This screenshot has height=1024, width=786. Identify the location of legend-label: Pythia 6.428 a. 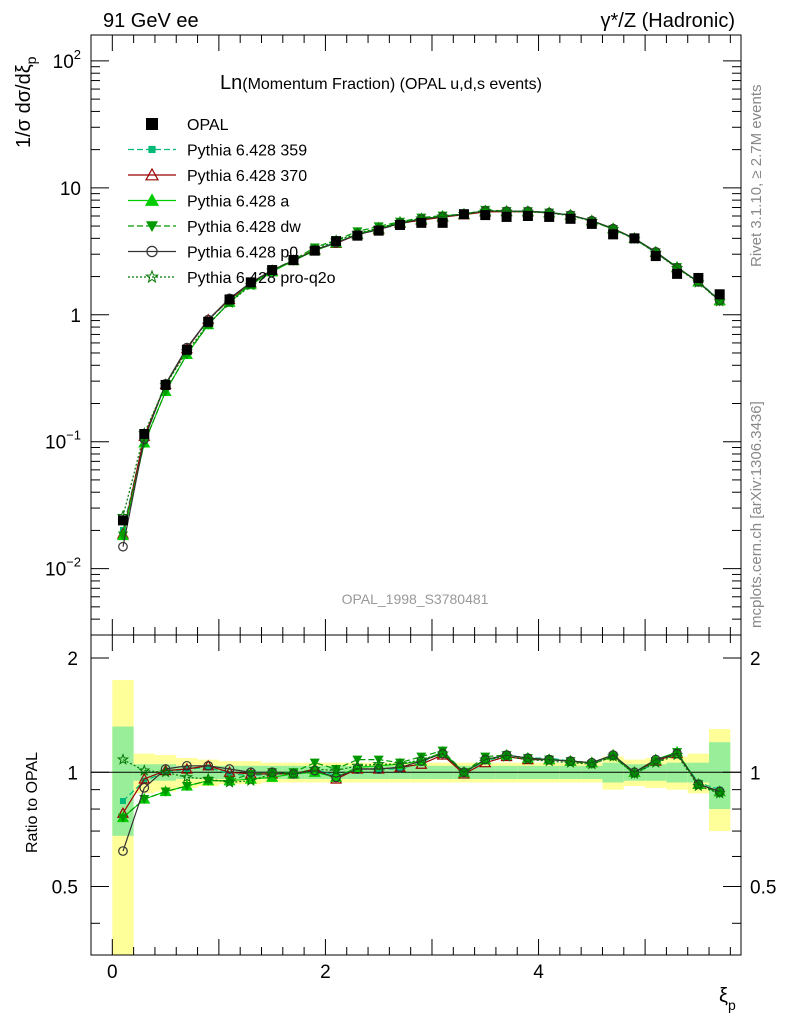
(238, 202).